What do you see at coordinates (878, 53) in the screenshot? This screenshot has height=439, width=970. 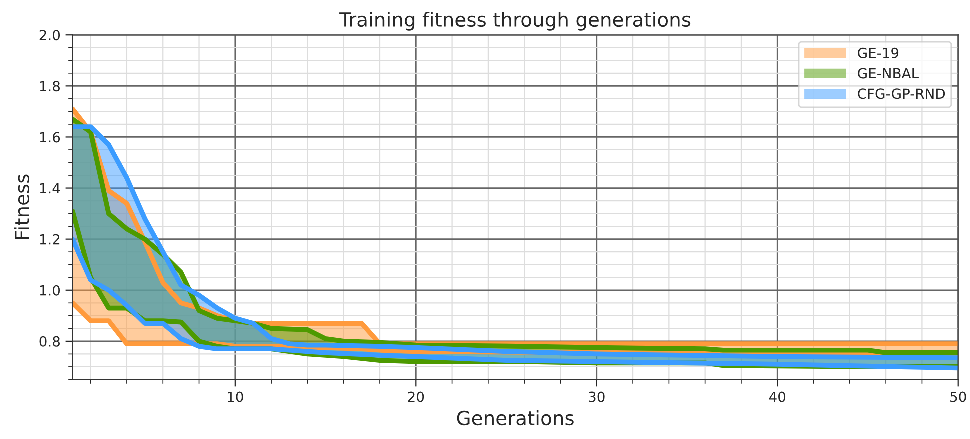 I see `legend-label: GE-19` at bounding box center [878, 53].